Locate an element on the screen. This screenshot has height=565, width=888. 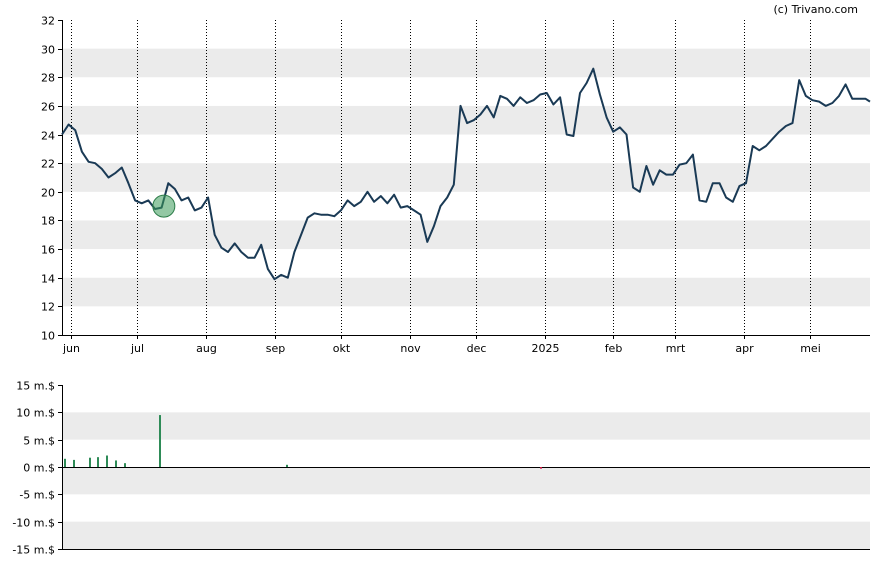
price-y-axis-ticks: 10 12 14 16 18 20 22 24 26 28 30 32 is located at coordinates (51, 179).